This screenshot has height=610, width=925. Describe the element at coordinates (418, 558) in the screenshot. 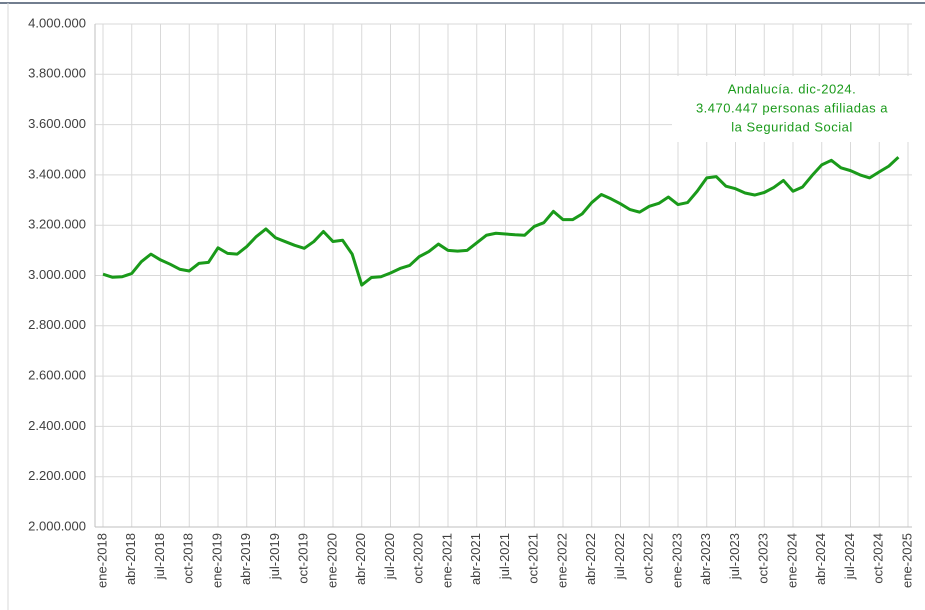

I see `x-tick-label: oct-2020` at that location.